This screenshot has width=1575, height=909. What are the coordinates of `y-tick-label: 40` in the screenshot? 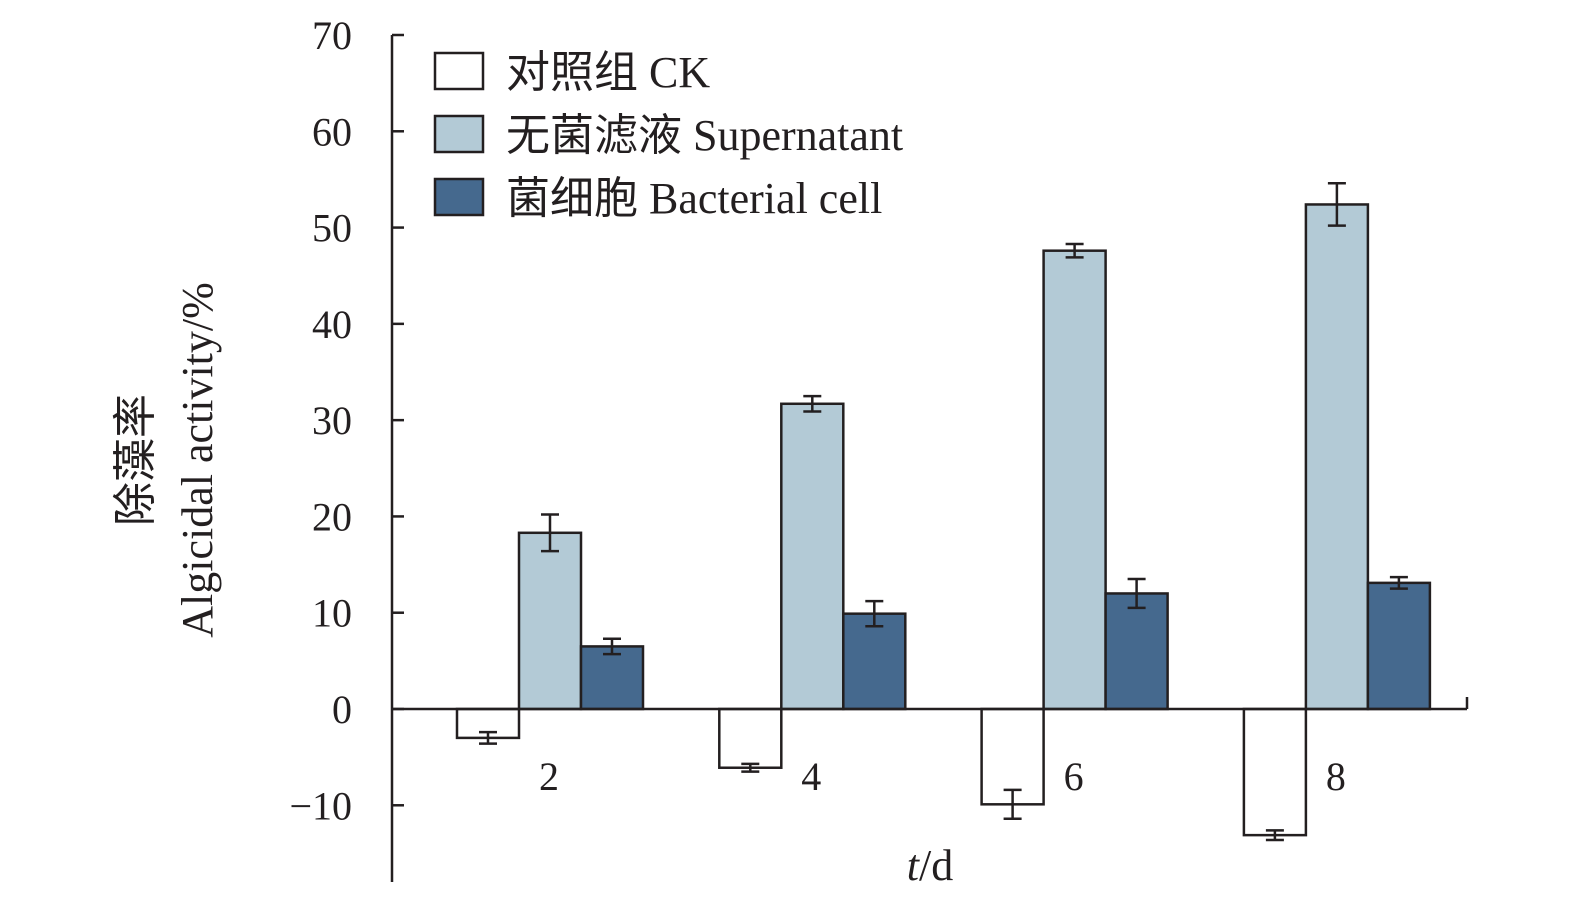 It's located at (332, 324).